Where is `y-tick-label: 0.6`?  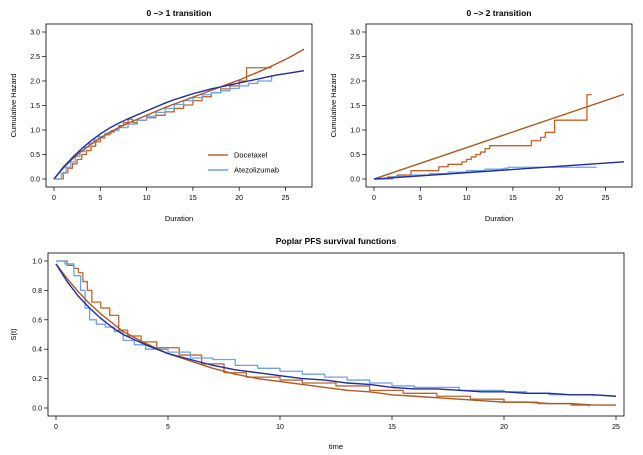 y-tick-label: 0.6 is located at coordinates (37, 320).